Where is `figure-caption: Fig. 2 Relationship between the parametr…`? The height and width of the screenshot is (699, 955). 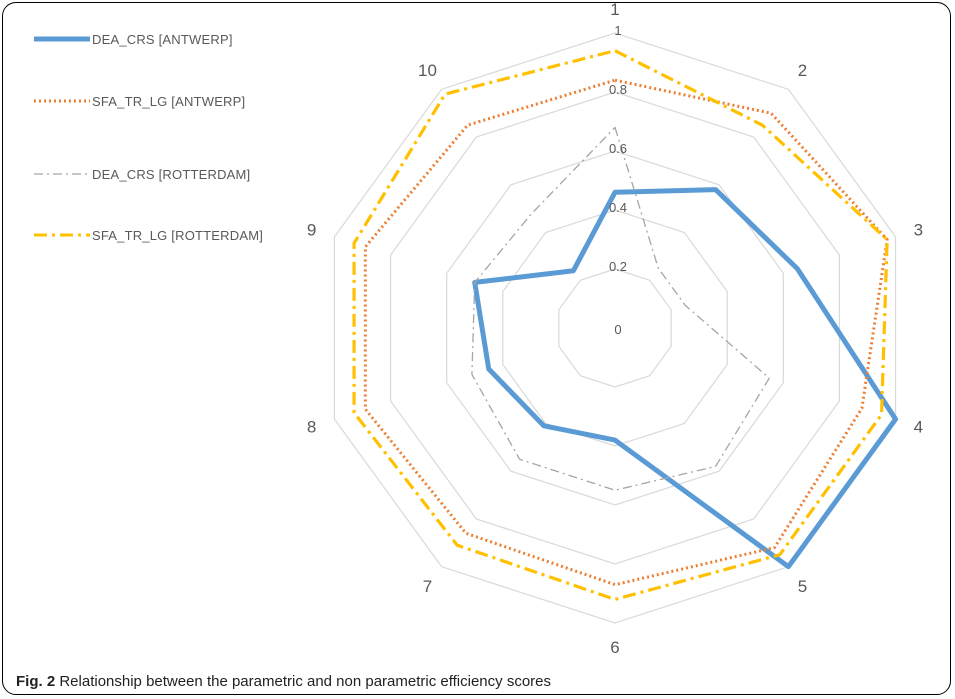 figure-caption: Fig. 2 Relationship between the parametr… is located at coordinates (283, 681).